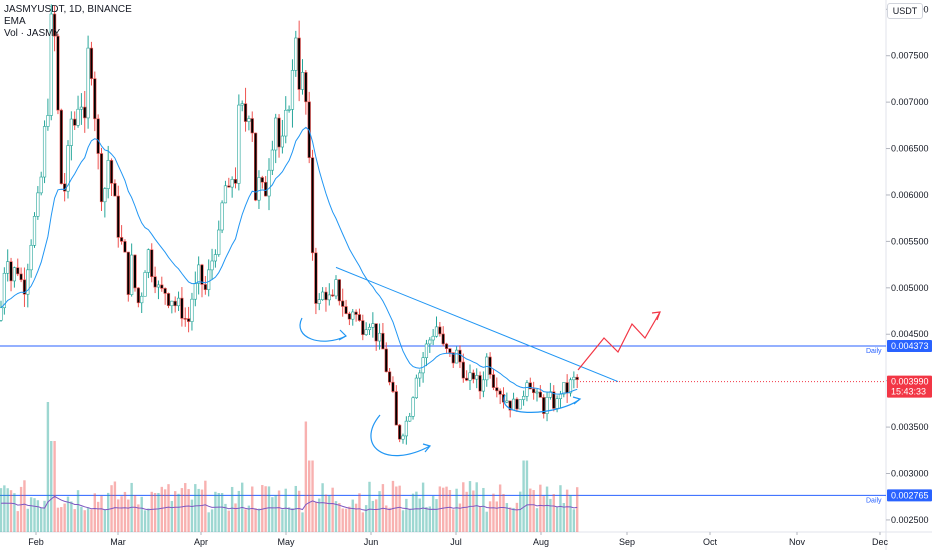  I want to click on symbol-title: JASMYUSDT, 1D, BINANCE, so click(68, 9).